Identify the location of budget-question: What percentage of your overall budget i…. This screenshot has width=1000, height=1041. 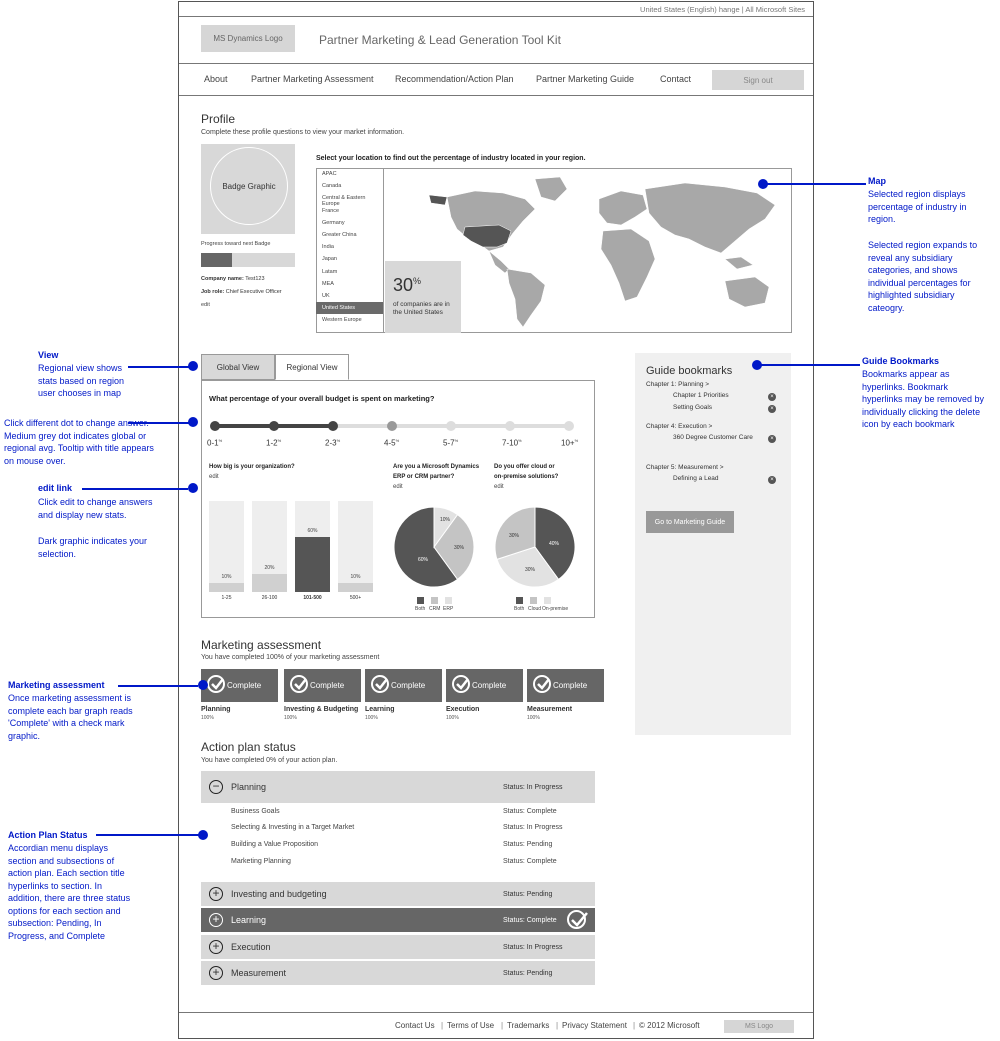
(322, 398).